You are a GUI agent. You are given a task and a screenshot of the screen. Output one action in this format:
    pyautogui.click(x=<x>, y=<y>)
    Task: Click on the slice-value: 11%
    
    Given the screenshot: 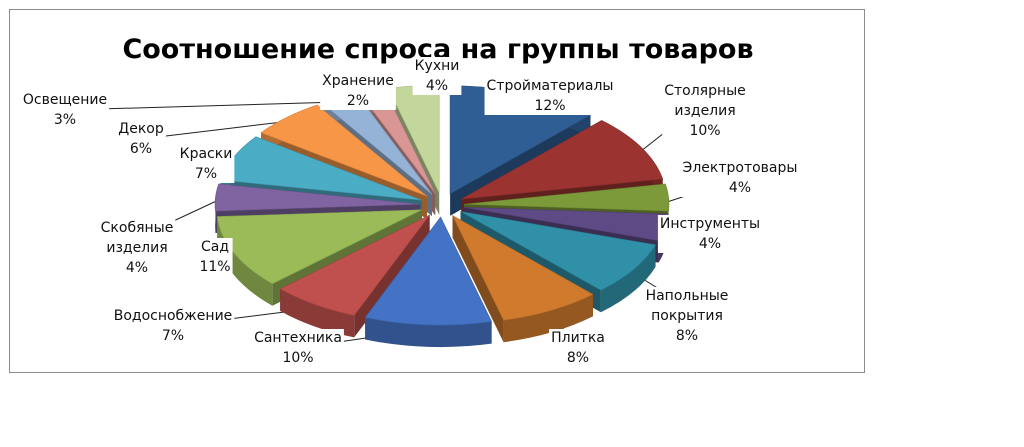 What is the action you would take?
    pyautogui.click(x=214, y=267)
    